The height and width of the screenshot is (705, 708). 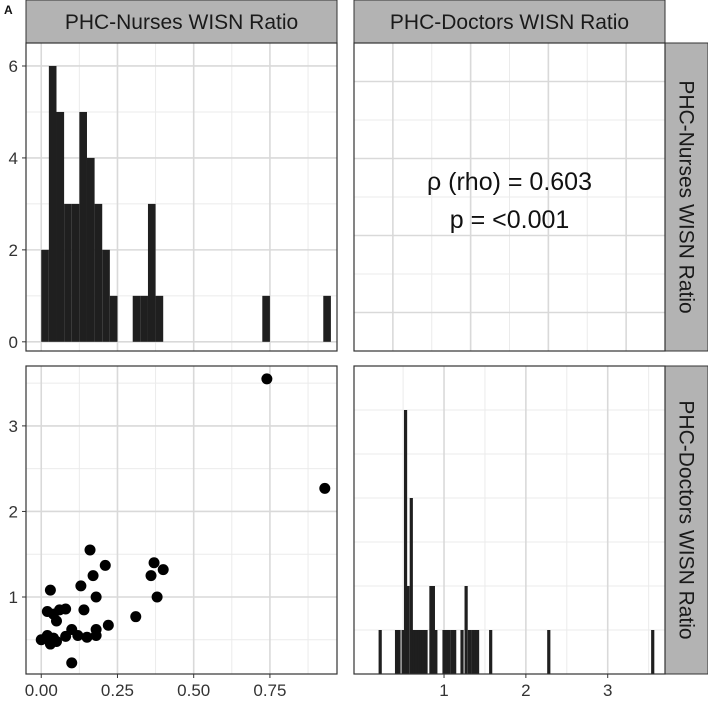 I want to click on p-label: p = <0.001, so click(x=510, y=220).